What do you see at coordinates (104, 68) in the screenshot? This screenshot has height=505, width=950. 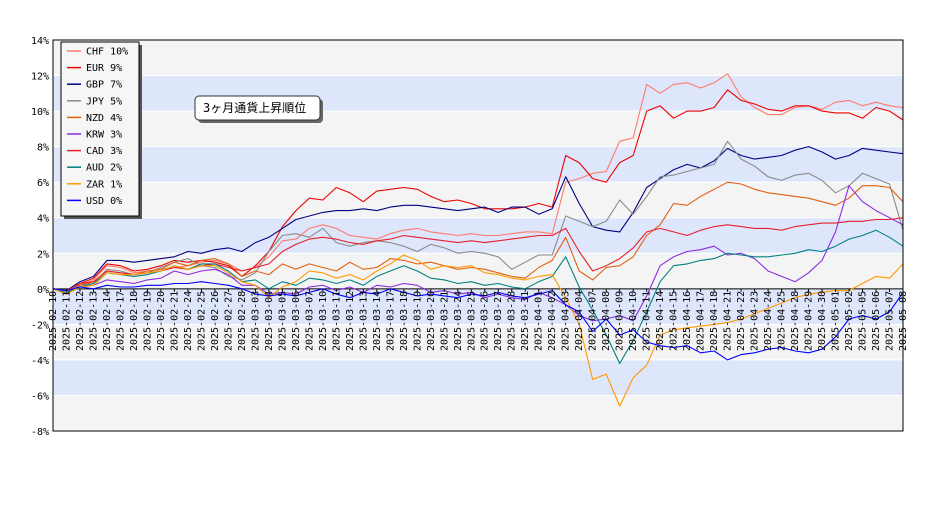 I see `legend-label: EUR 9%` at bounding box center [104, 68].